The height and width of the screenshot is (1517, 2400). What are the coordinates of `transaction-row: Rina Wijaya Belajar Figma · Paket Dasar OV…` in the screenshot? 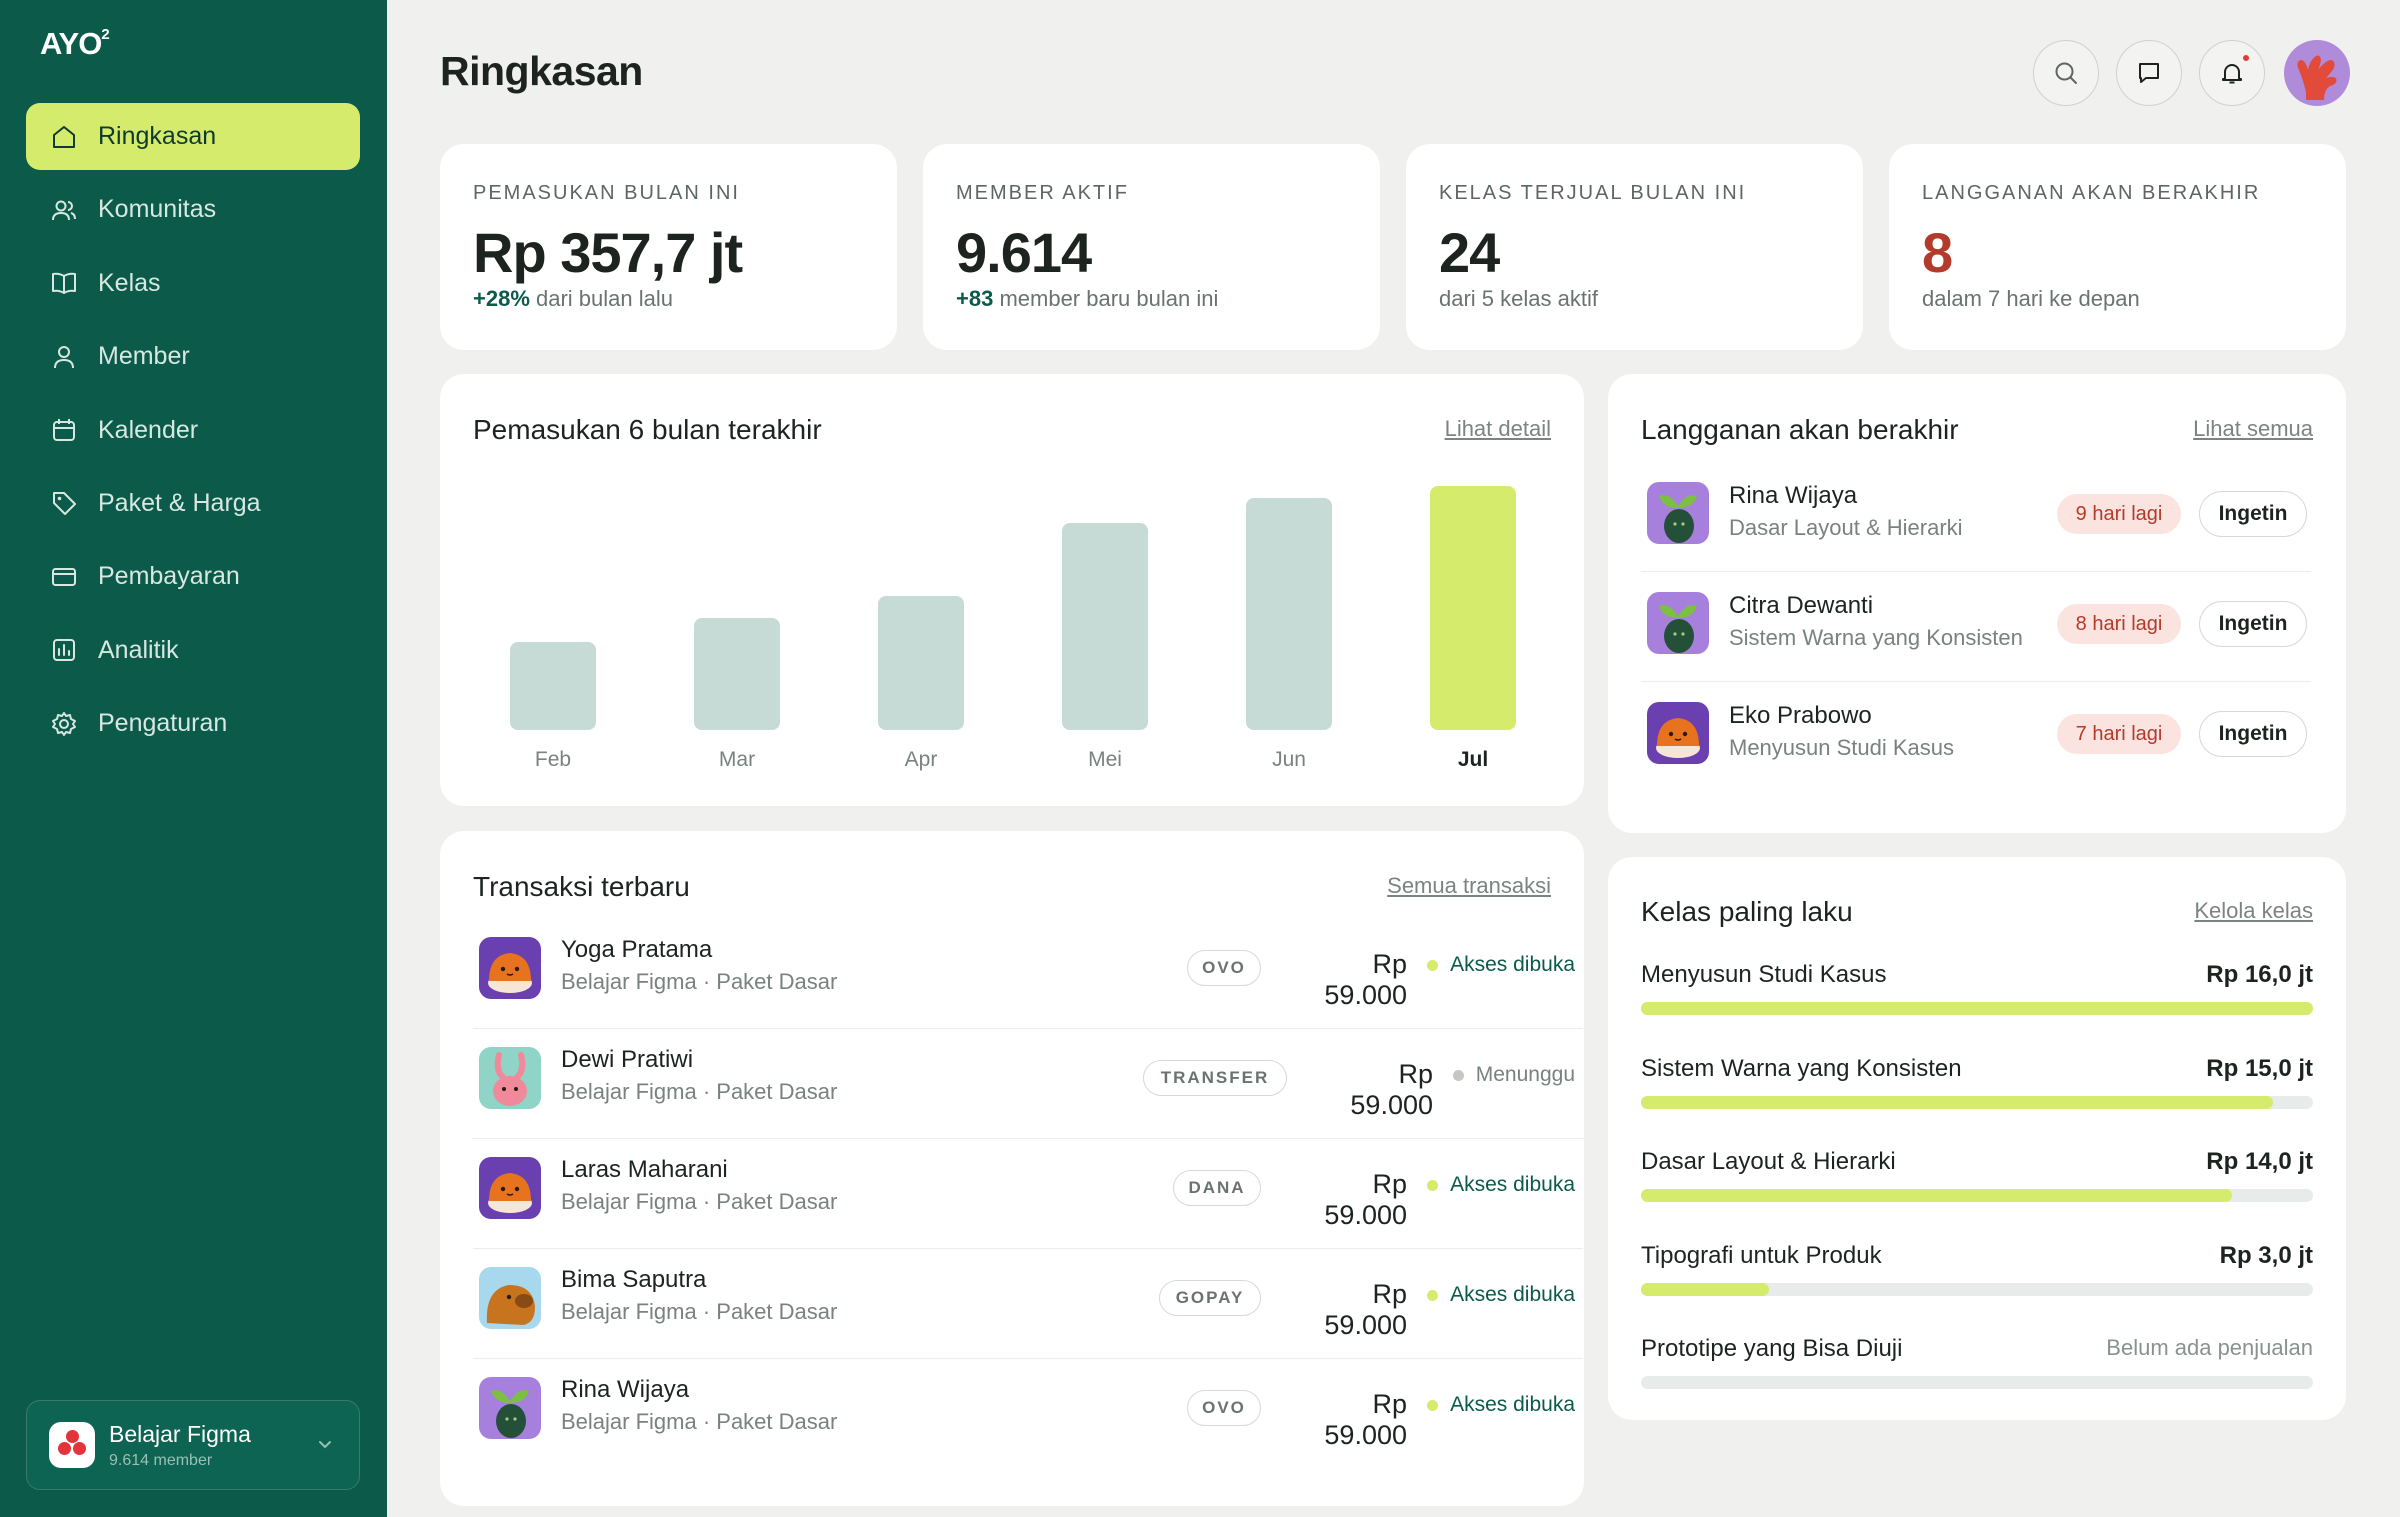 It's located at (1028, 1414).